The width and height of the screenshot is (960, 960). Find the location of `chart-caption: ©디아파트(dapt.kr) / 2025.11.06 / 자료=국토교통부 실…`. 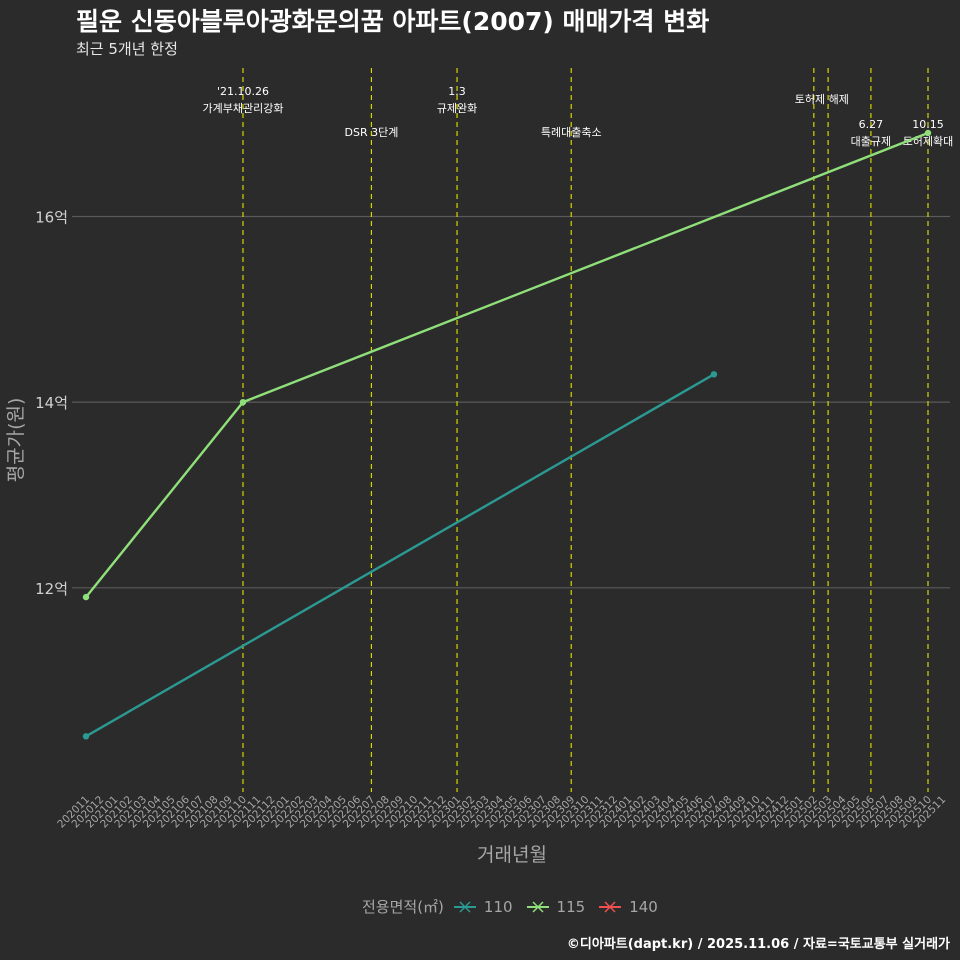

chart-caption: ©디아파트(dapt.kr) / 2025.11.06 / 자료=국토교통부 실… is located at coordinates (758, 944).